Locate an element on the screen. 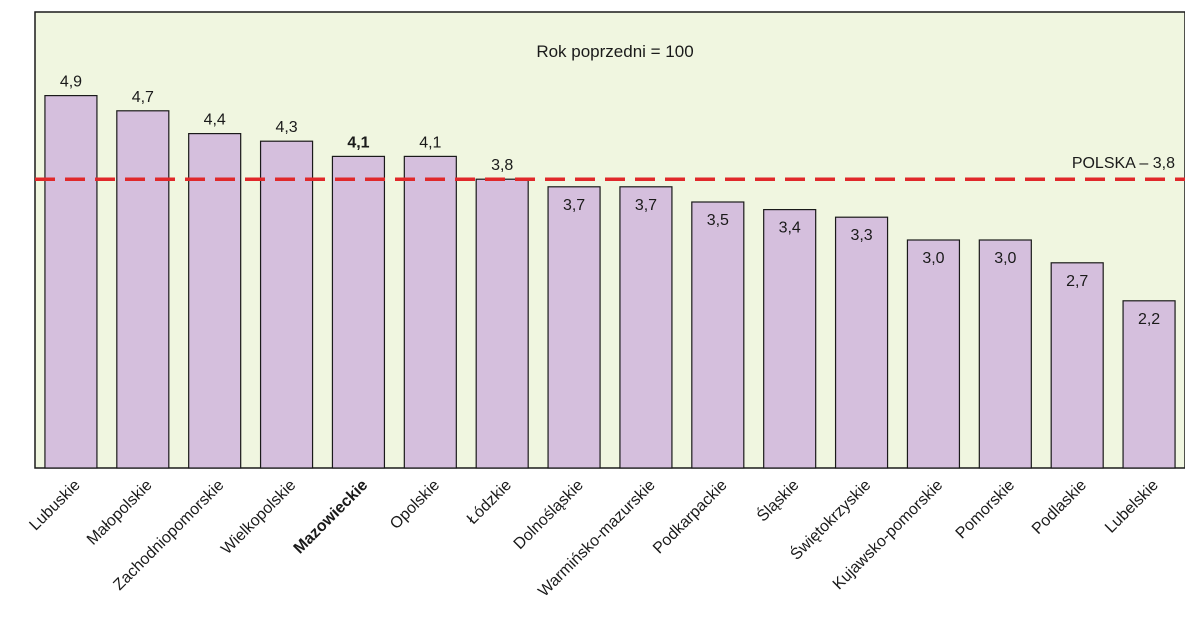  category-label: Mazowieckie is located at coordinates (331, 517).